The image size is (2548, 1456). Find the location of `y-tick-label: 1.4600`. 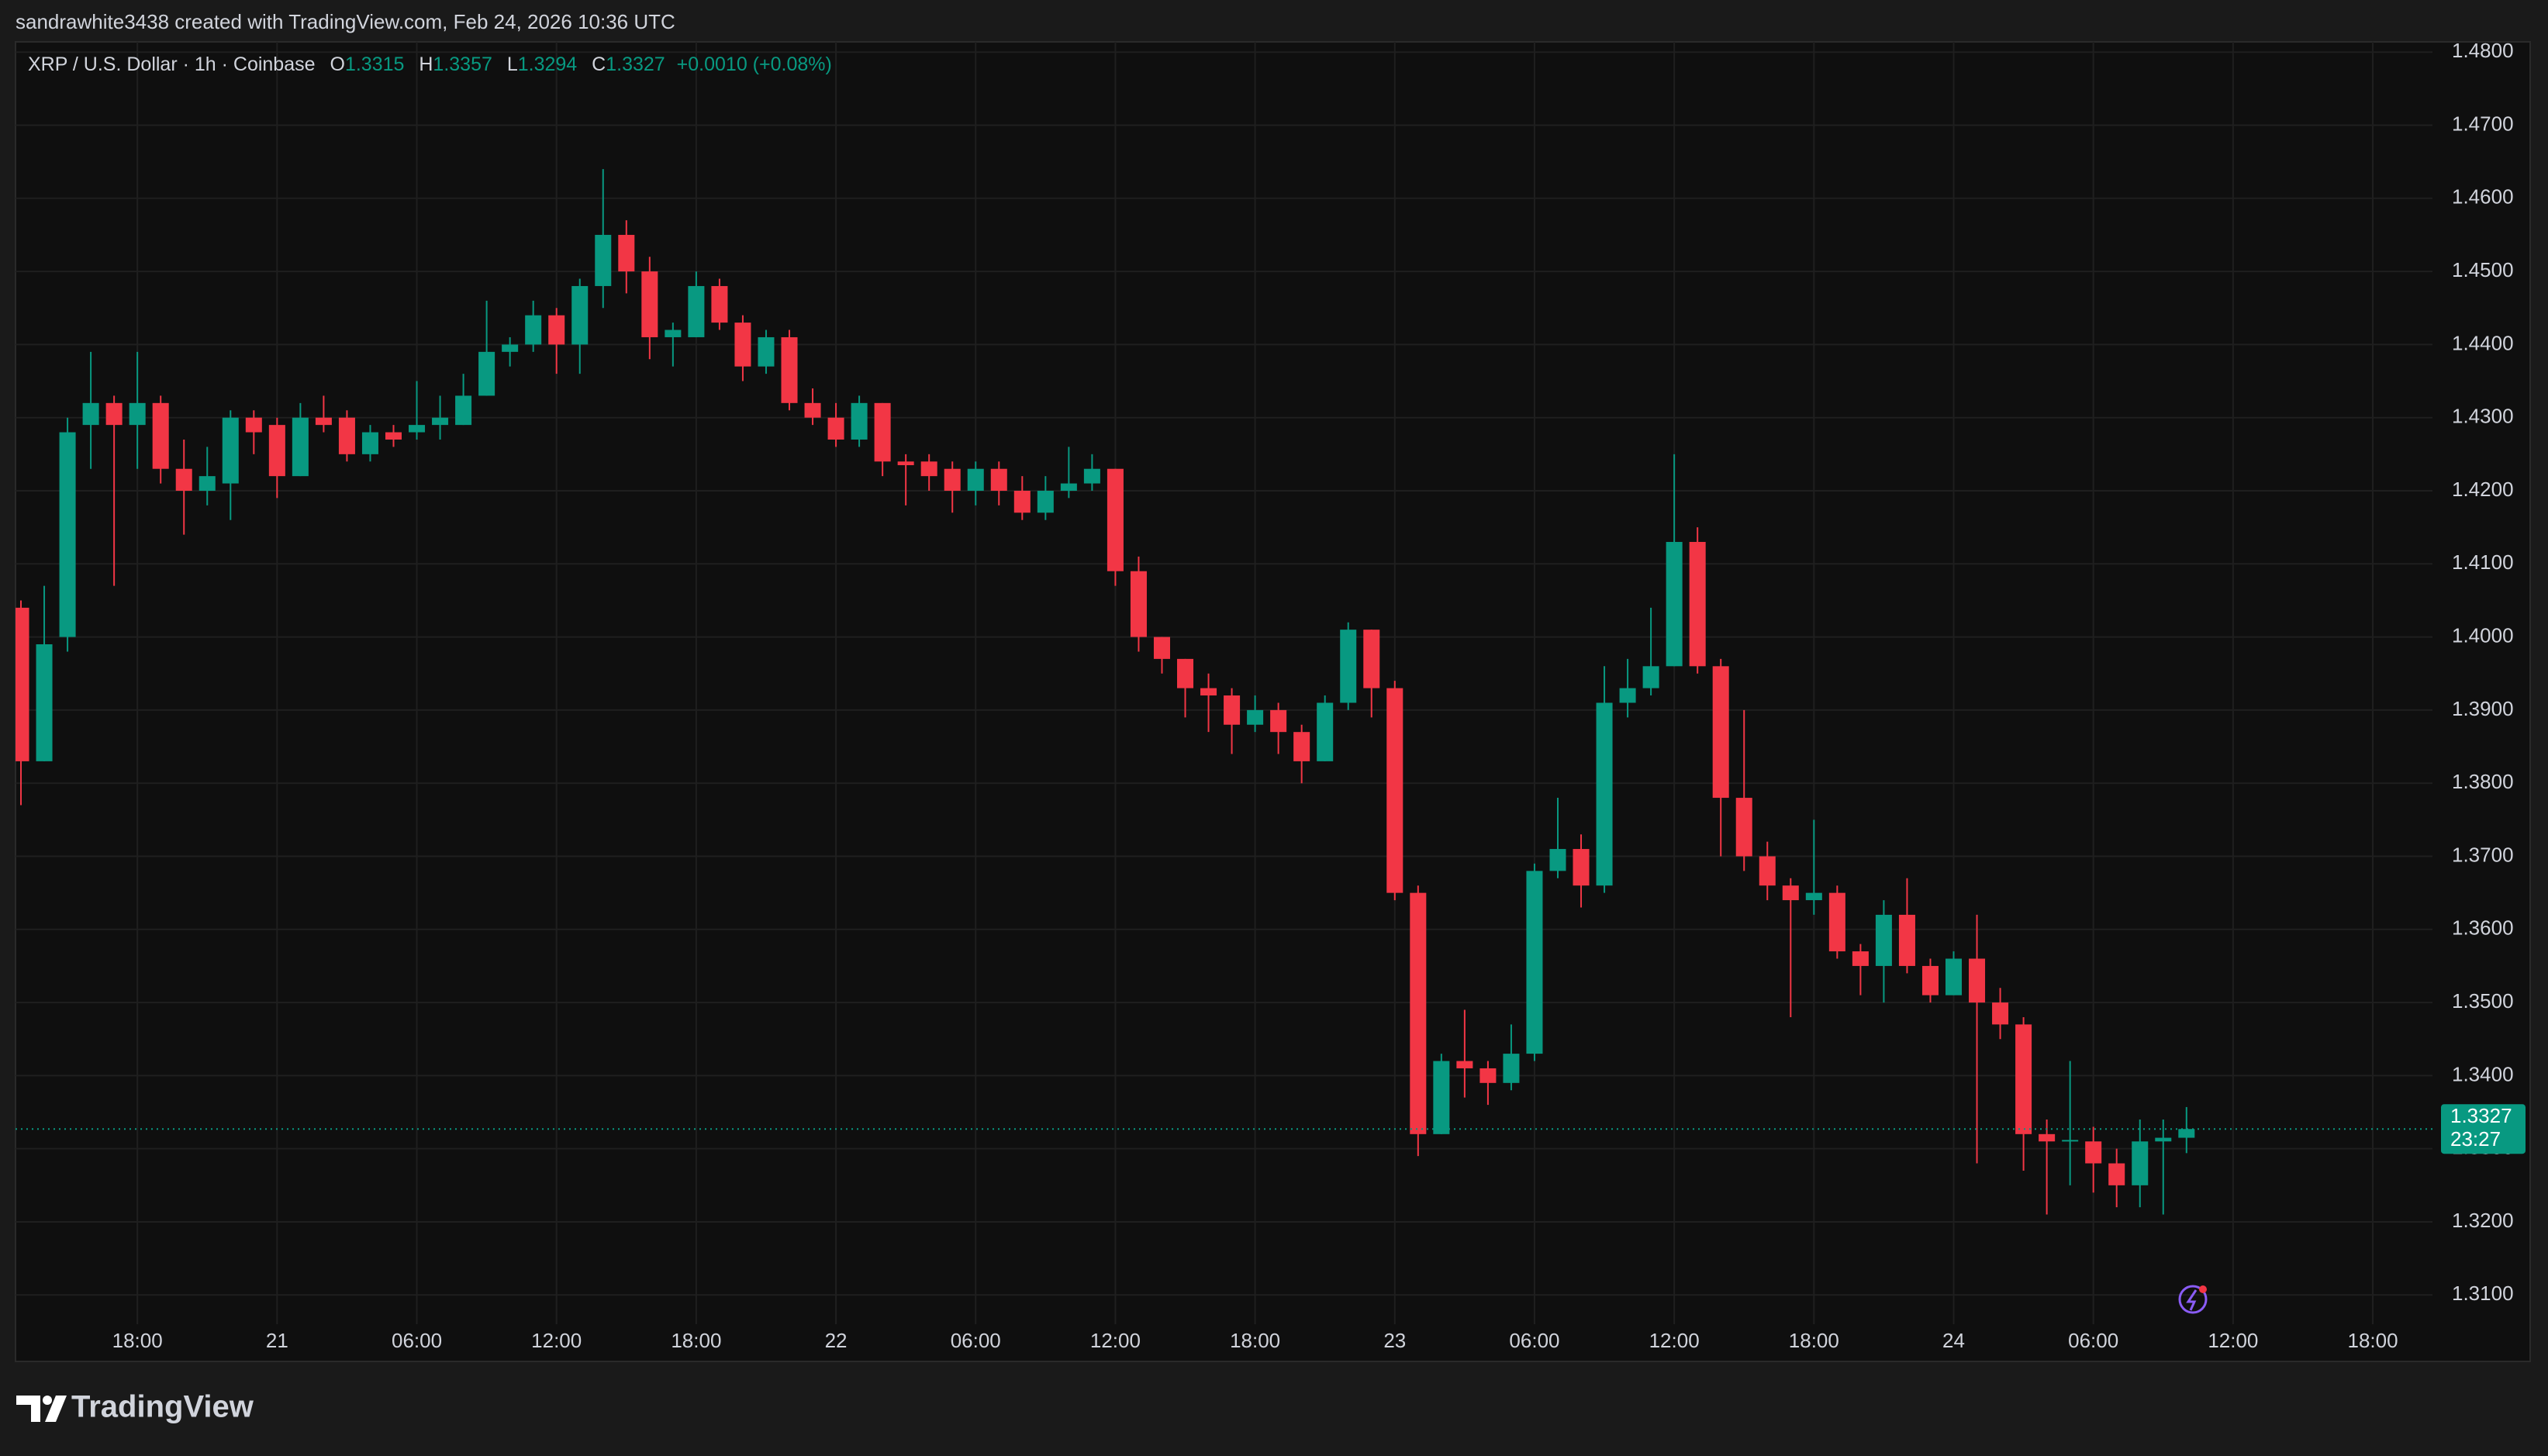

y-tick-label: 1.4600 is located at coordinates (2483, 197).